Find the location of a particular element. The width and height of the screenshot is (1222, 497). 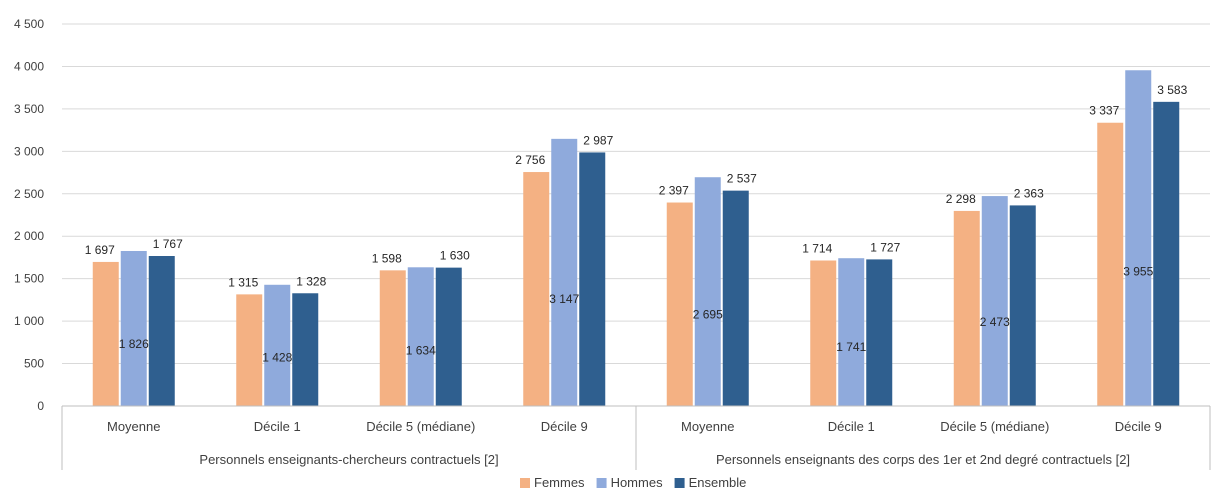

y-tick-label: 3 500 is located at coordinates (29, 109).